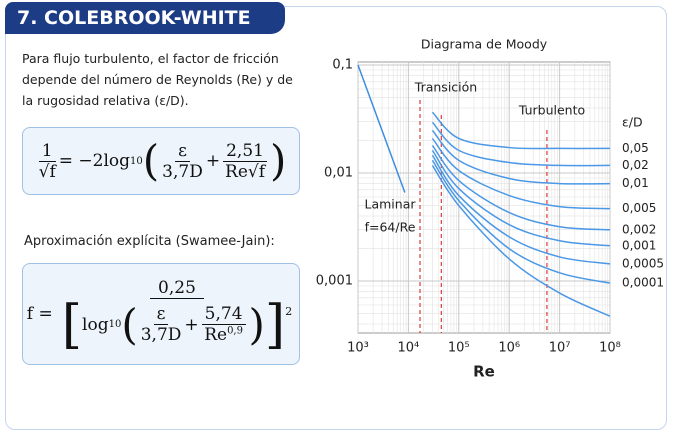  I want to click on numerator: 2,51, so click(245, 151).